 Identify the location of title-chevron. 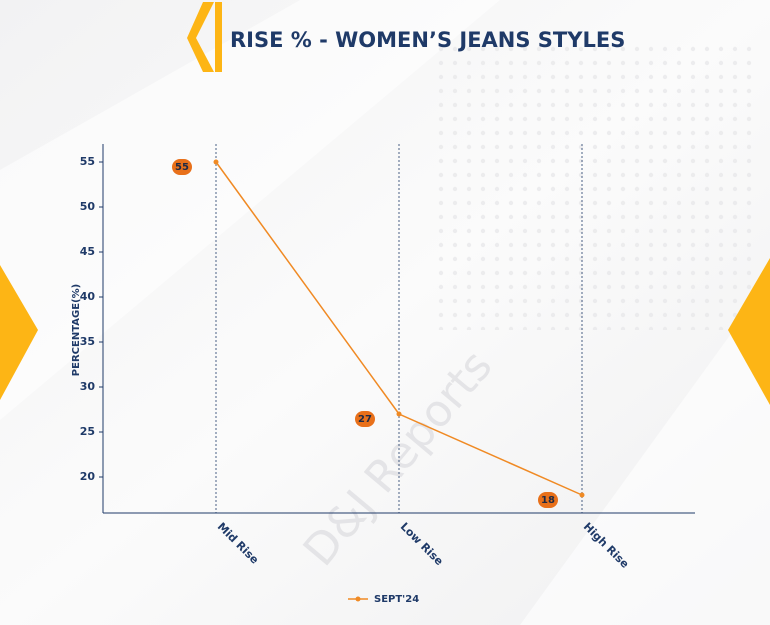
(200, 37).